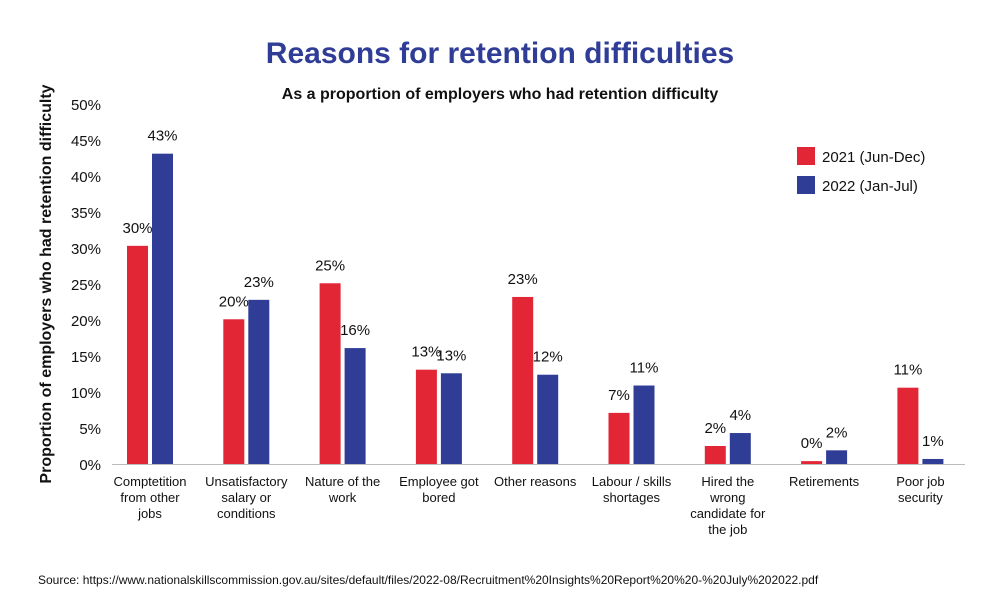 The height and width of the screenshot is (614, 1000). What do you see at coordinates (535, 481) in the screenshot?
I see `x-tick-label: Other reasons` at bounding box center [535, 481].